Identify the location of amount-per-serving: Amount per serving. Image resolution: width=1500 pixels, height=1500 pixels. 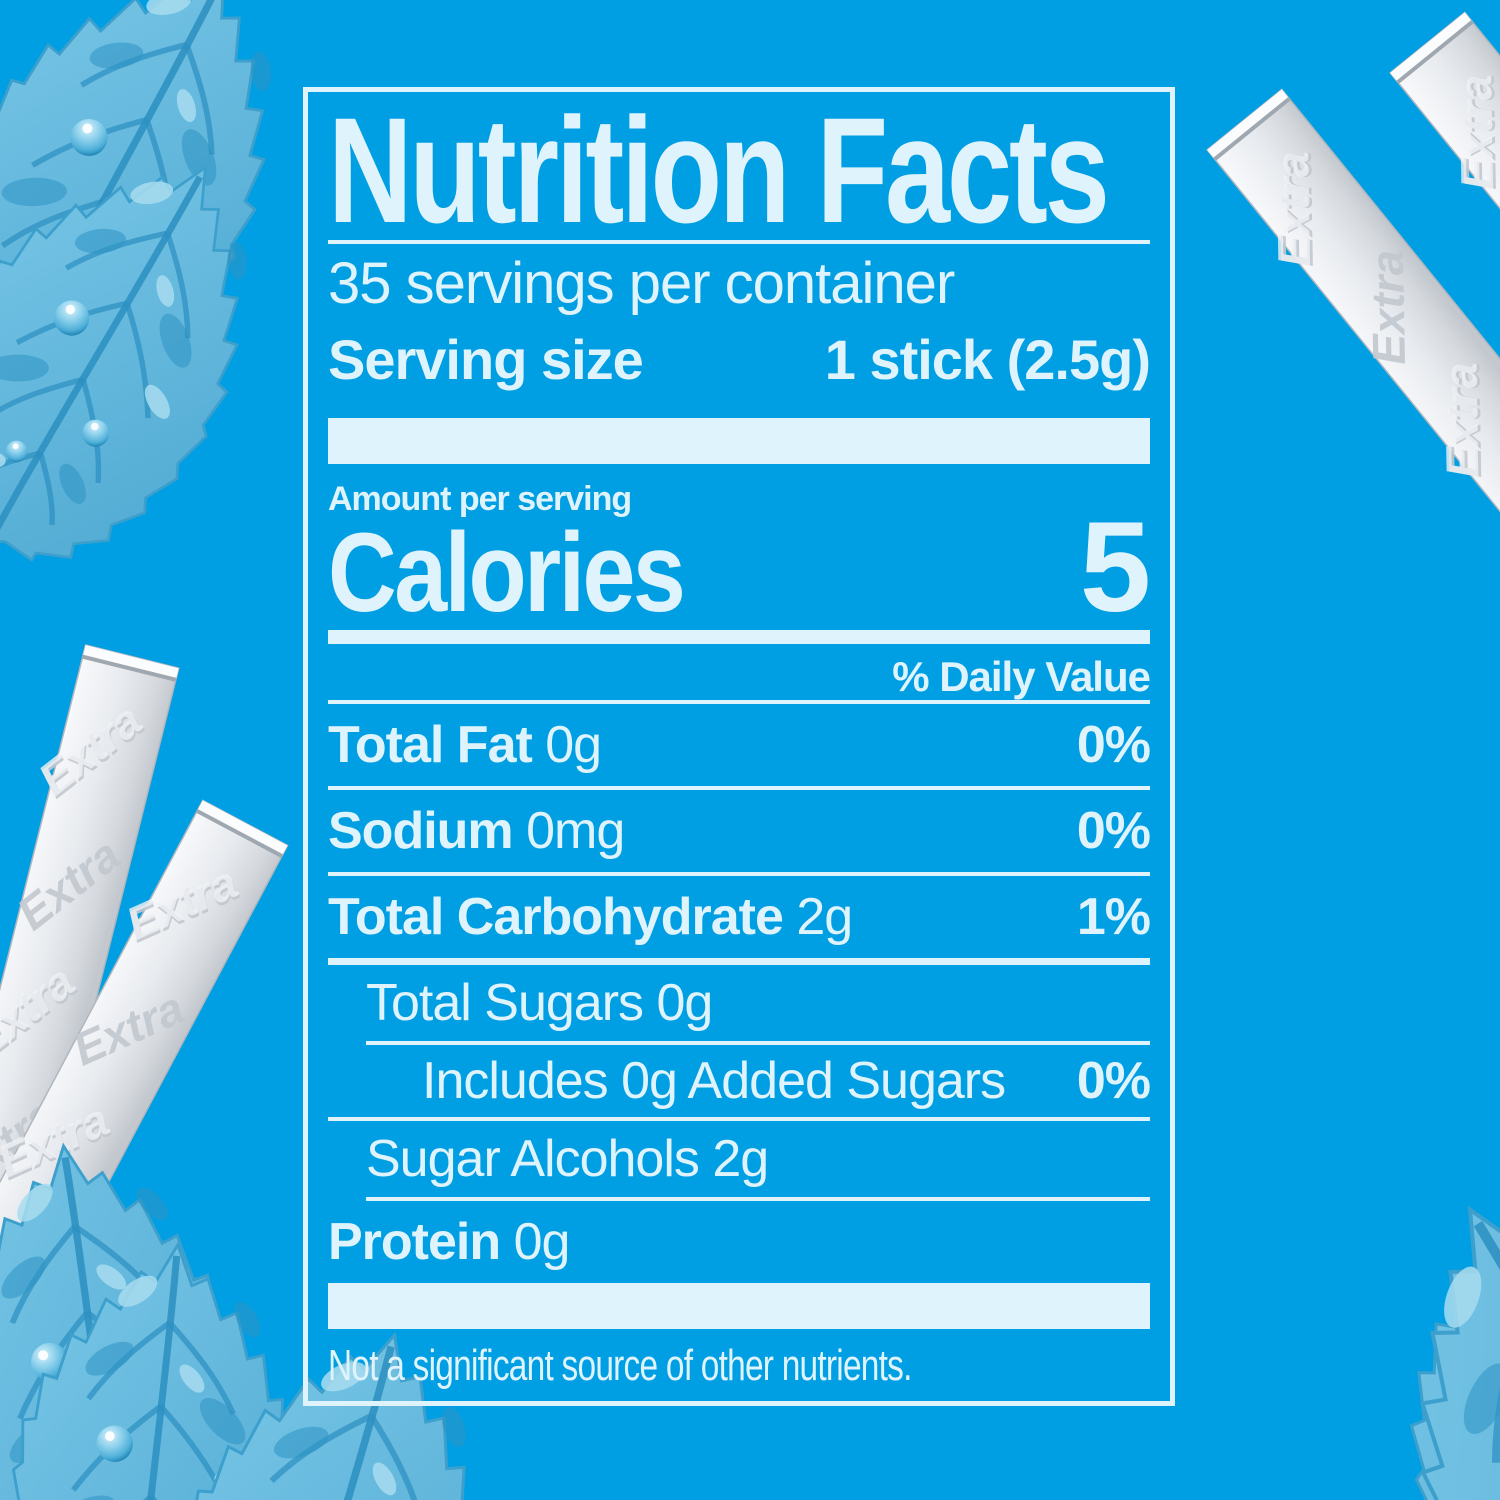
(480, 499).